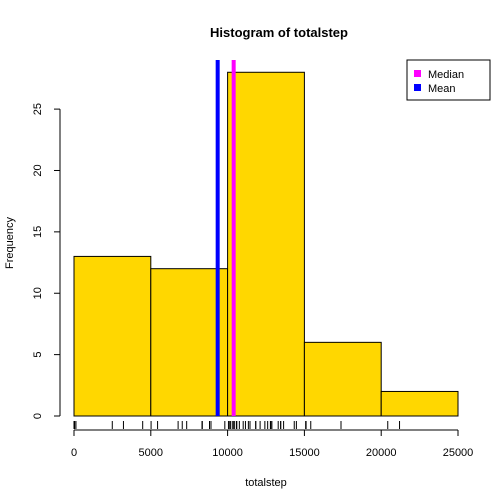  I want to click on reference-lines-group, so click(225, 238).